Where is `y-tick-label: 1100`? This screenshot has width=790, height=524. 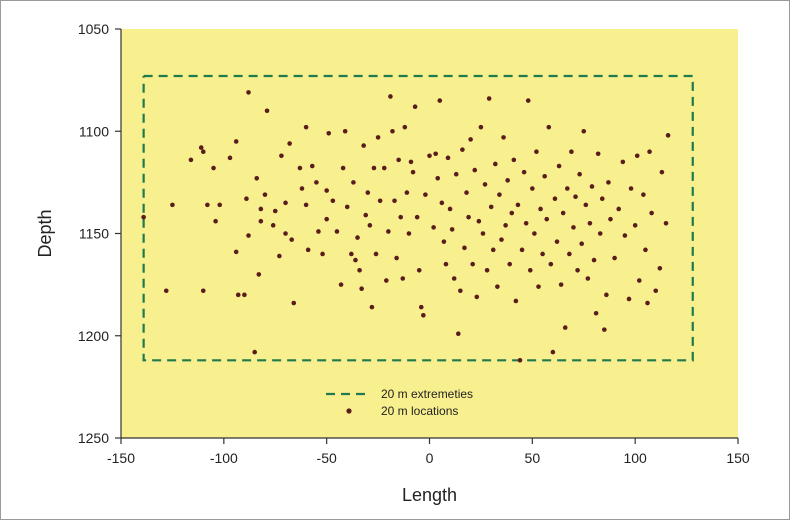 y-tick-label: 1100 is located at coordinates (94, 131).